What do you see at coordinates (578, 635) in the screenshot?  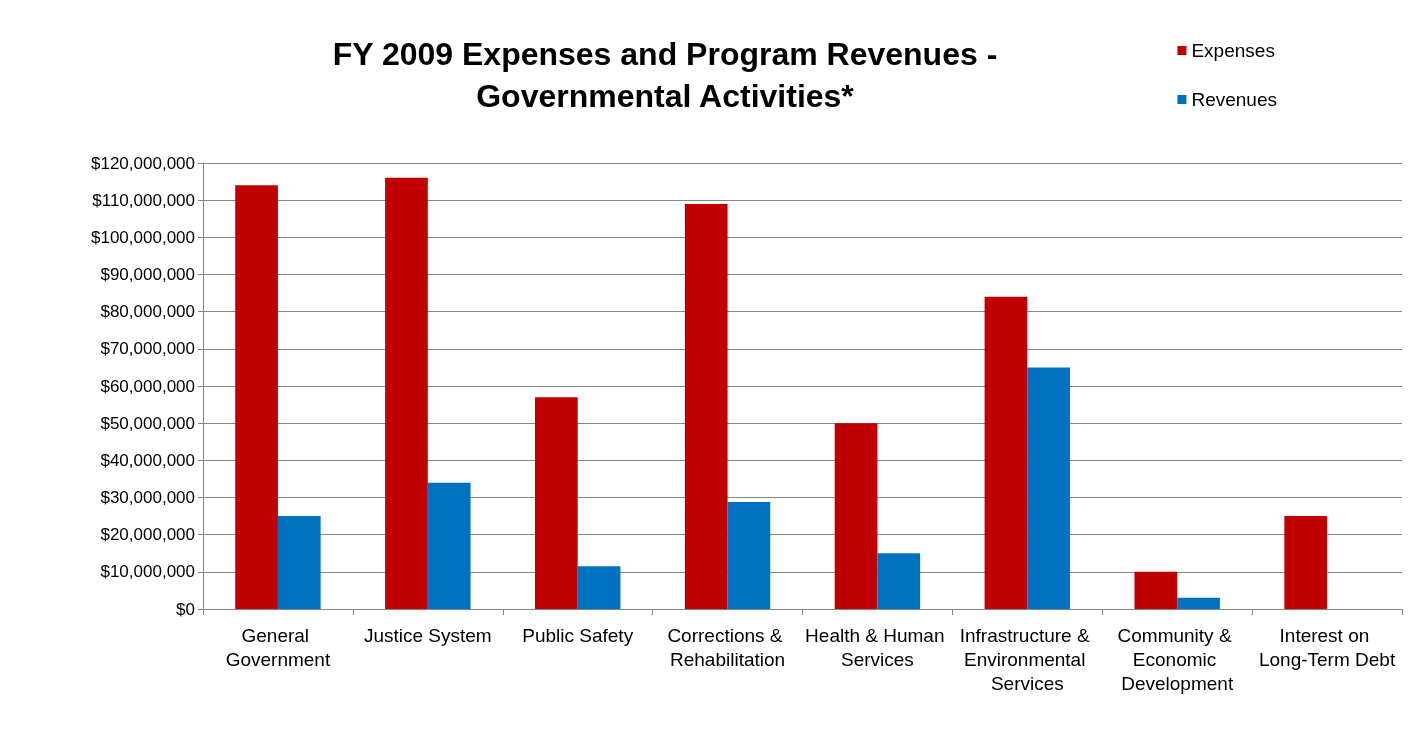 I see `x-tick-label: Public Safety` at bounding box center [578, 635].